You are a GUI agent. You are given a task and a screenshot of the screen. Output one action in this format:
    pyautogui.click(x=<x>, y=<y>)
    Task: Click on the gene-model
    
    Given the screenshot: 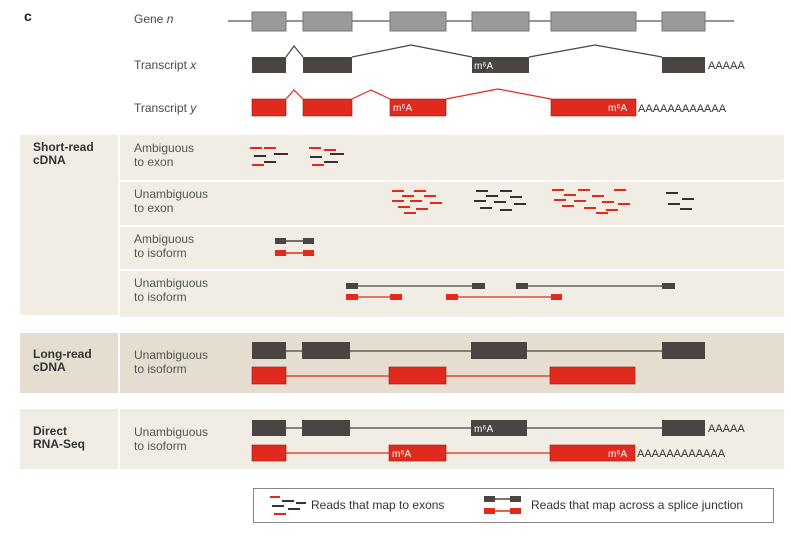 What is the action you would take?
    pyautogui.click(x=481, y=21)
    